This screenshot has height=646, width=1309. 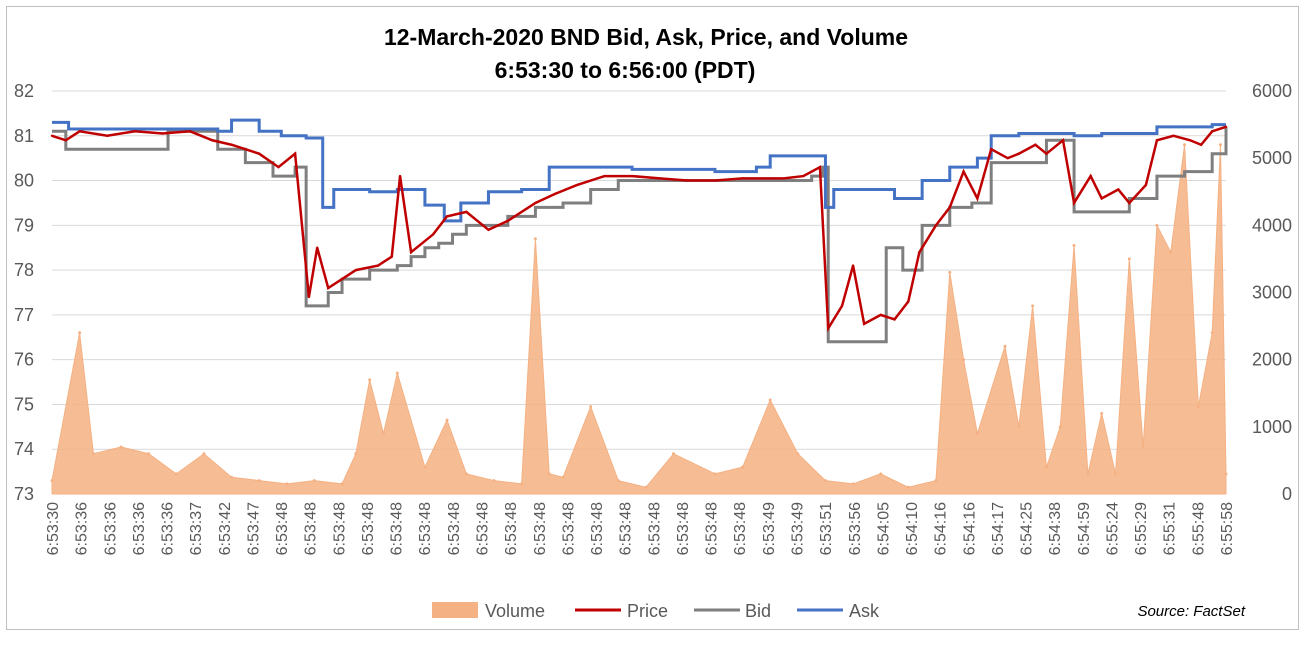 What do you see at coordinates (1272, 360) in the screenshot?
I see `y-right-tick-label: 2000` at bounding box center [1272, 360].